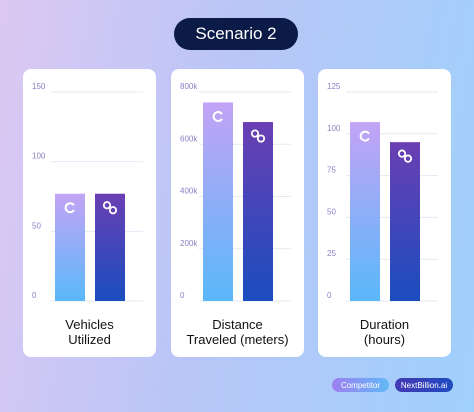 Image resolution: width=474 pixels, height=412 pixels. I want to click on chart-label-line-2: Traveled (meters), so click(237, 339).